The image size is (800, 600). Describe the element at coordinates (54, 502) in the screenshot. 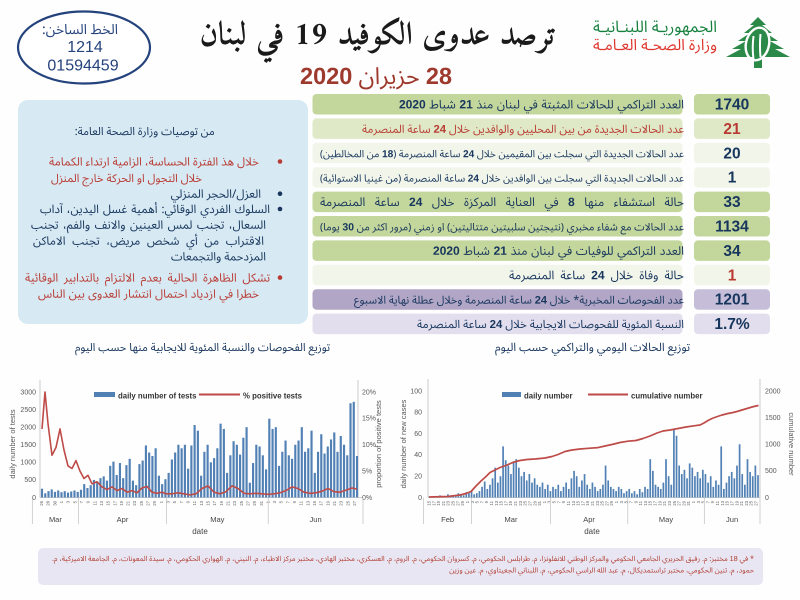

I see `svg-text: 30` at that location.